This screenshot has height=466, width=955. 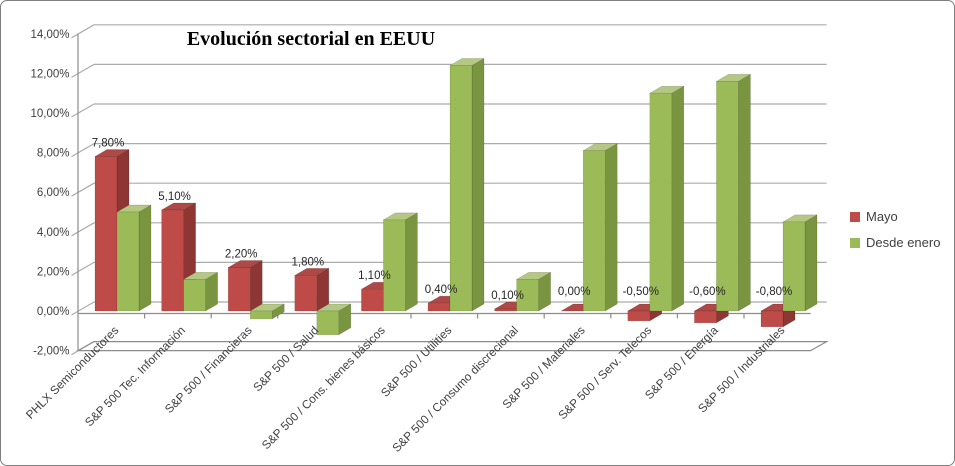 I want to click on data-label-mayo: 1,80%, so click(x=307, y=262).